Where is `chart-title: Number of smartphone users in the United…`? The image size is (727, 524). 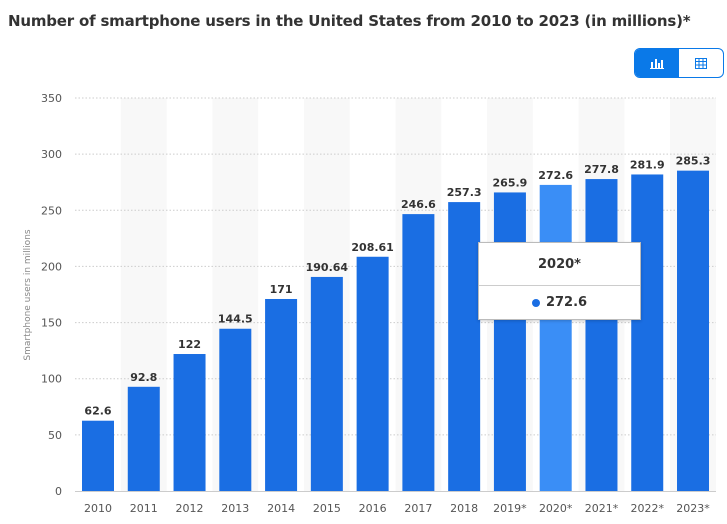 chart-title: Number of smartphone users in the United… is located at coordinates (349, 21).